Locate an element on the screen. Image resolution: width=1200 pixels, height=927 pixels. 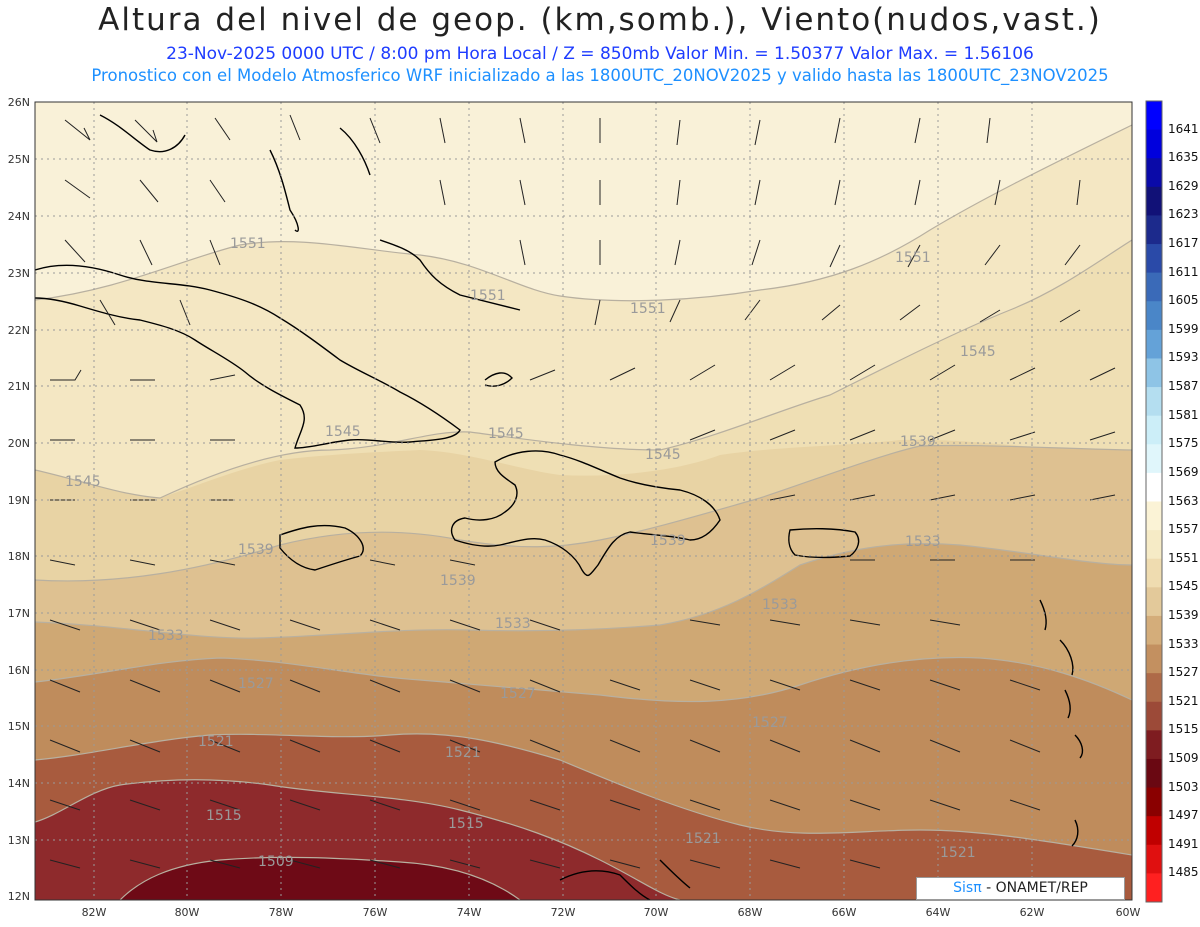
credit-box: Sisπ - ONAMET/REP is located at coordinates (1020, 888).